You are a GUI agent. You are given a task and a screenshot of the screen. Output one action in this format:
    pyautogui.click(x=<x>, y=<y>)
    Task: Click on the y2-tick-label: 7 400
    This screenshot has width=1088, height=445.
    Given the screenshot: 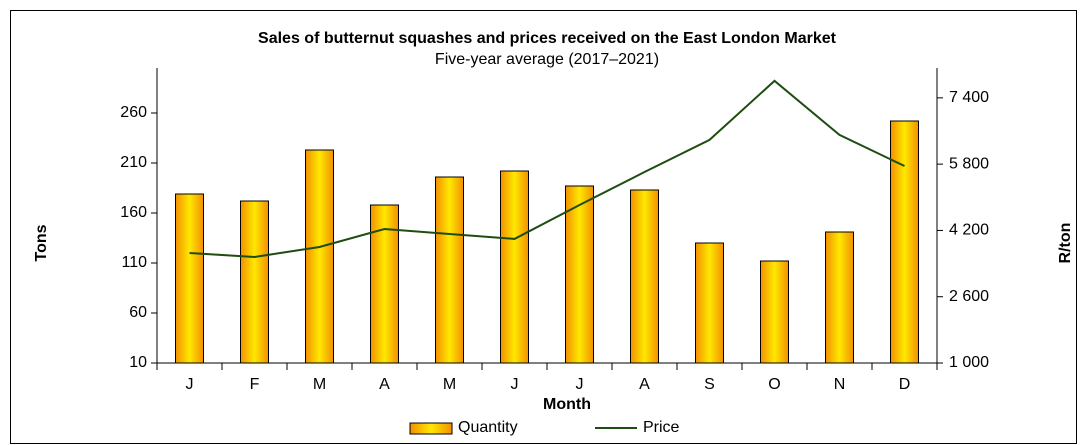 What is the action you would take?
    pyautogui.click(x=969, y=97)
    